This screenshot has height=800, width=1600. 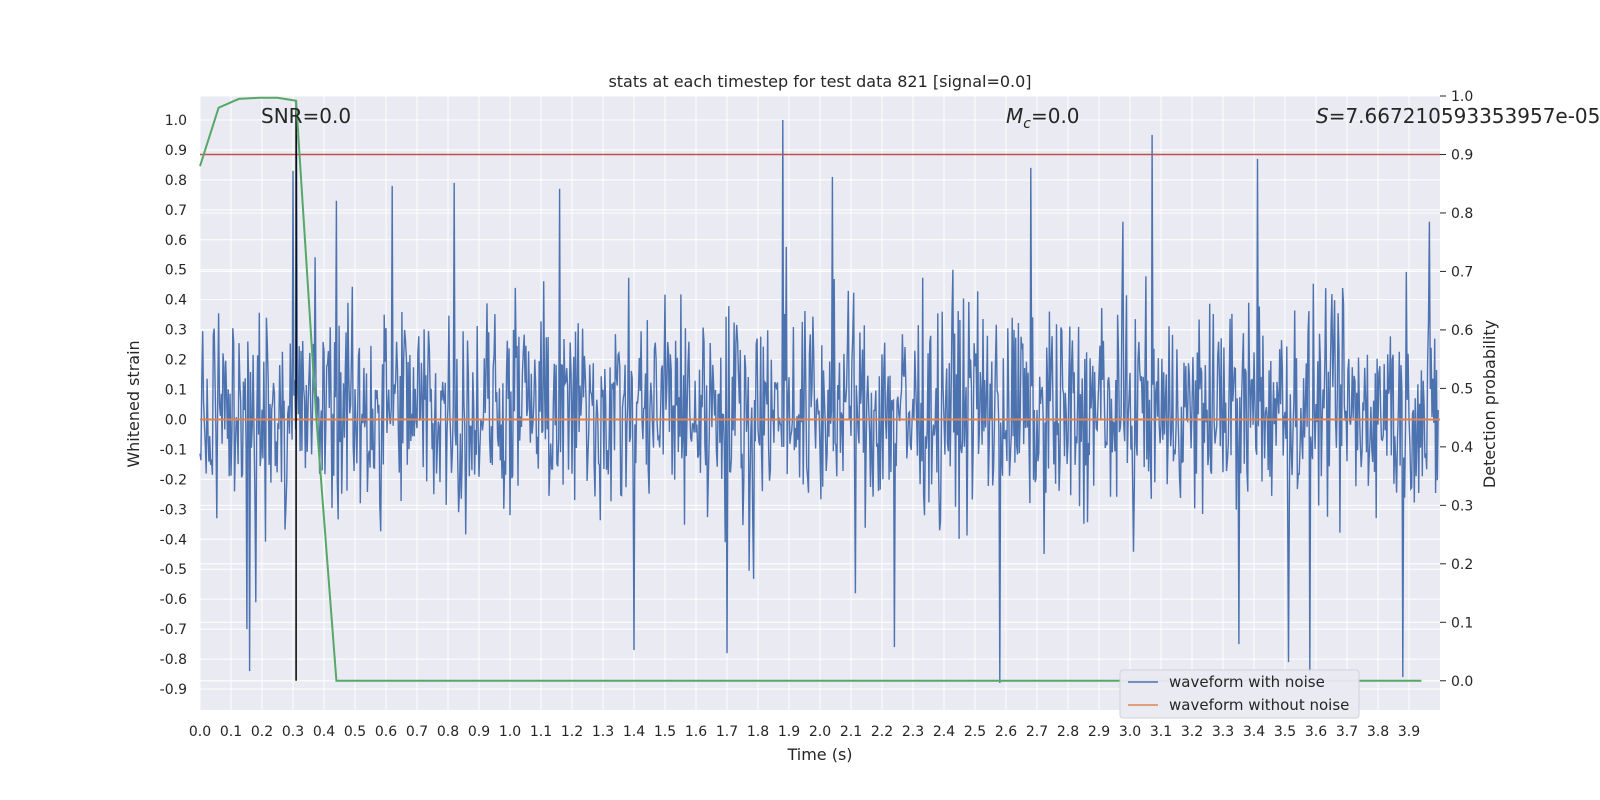 What do you see at coordinates (173, 660) in the screenshot?
I see `y-tick-label: -0.8` at bounding box center [173, 660].